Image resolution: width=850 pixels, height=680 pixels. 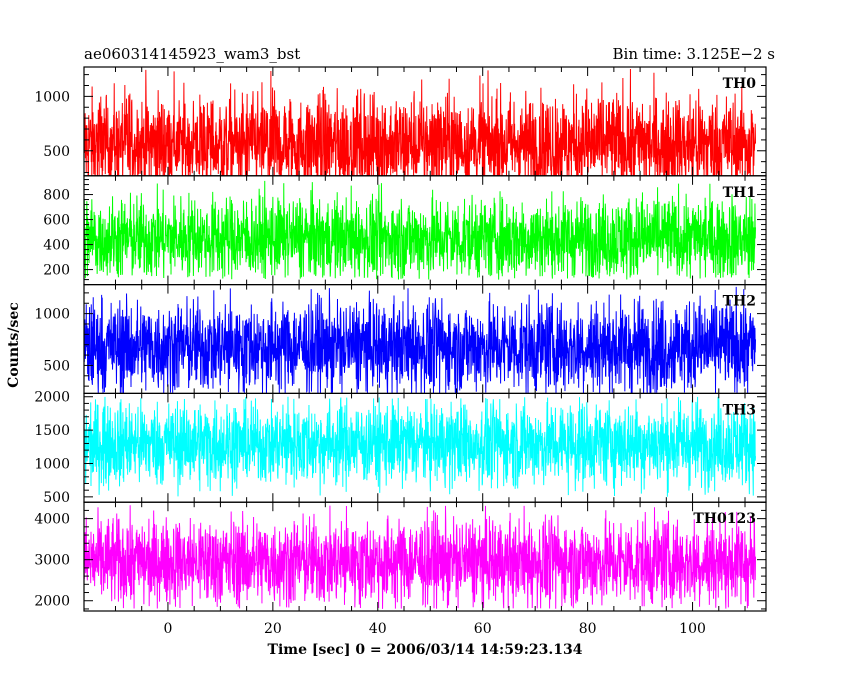 What do you see at coordinates (56, 271) in the screenshot?
I see `y-tick-label: 200` at bounding box center [56, 271].